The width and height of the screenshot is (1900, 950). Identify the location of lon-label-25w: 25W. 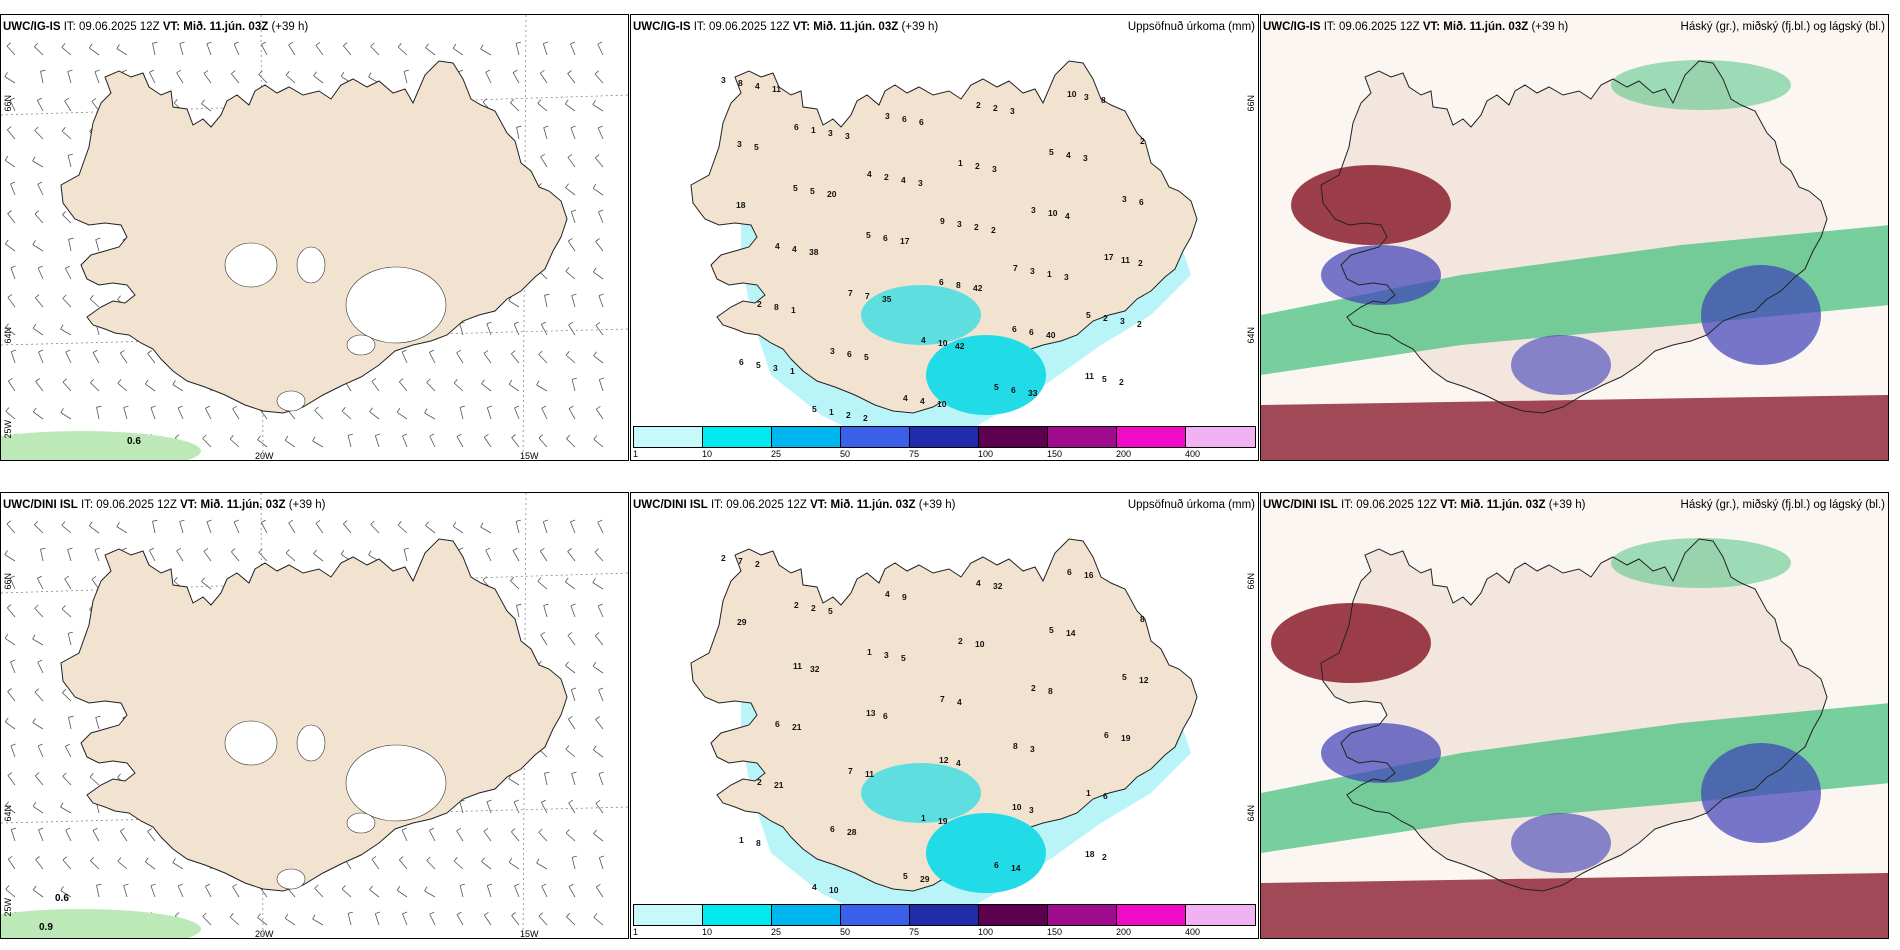
(8, 907).